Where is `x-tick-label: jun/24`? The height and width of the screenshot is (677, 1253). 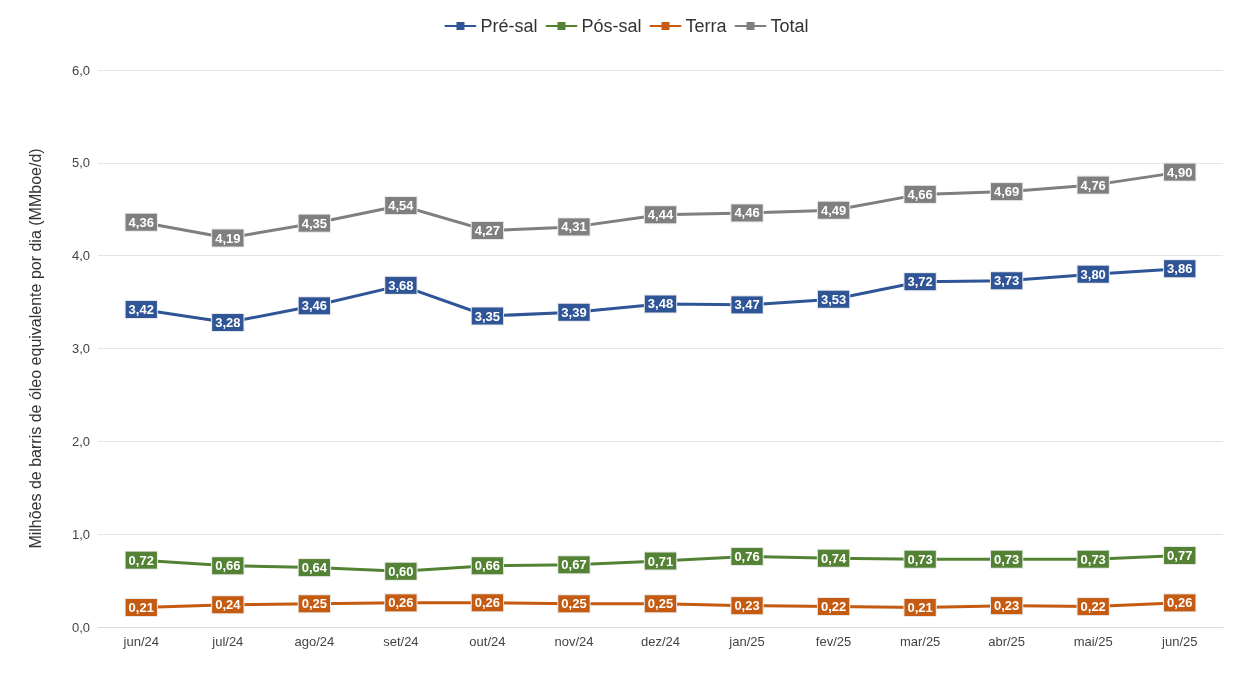
x-tick-label: jun/24 is located at coordinates (140, 641).